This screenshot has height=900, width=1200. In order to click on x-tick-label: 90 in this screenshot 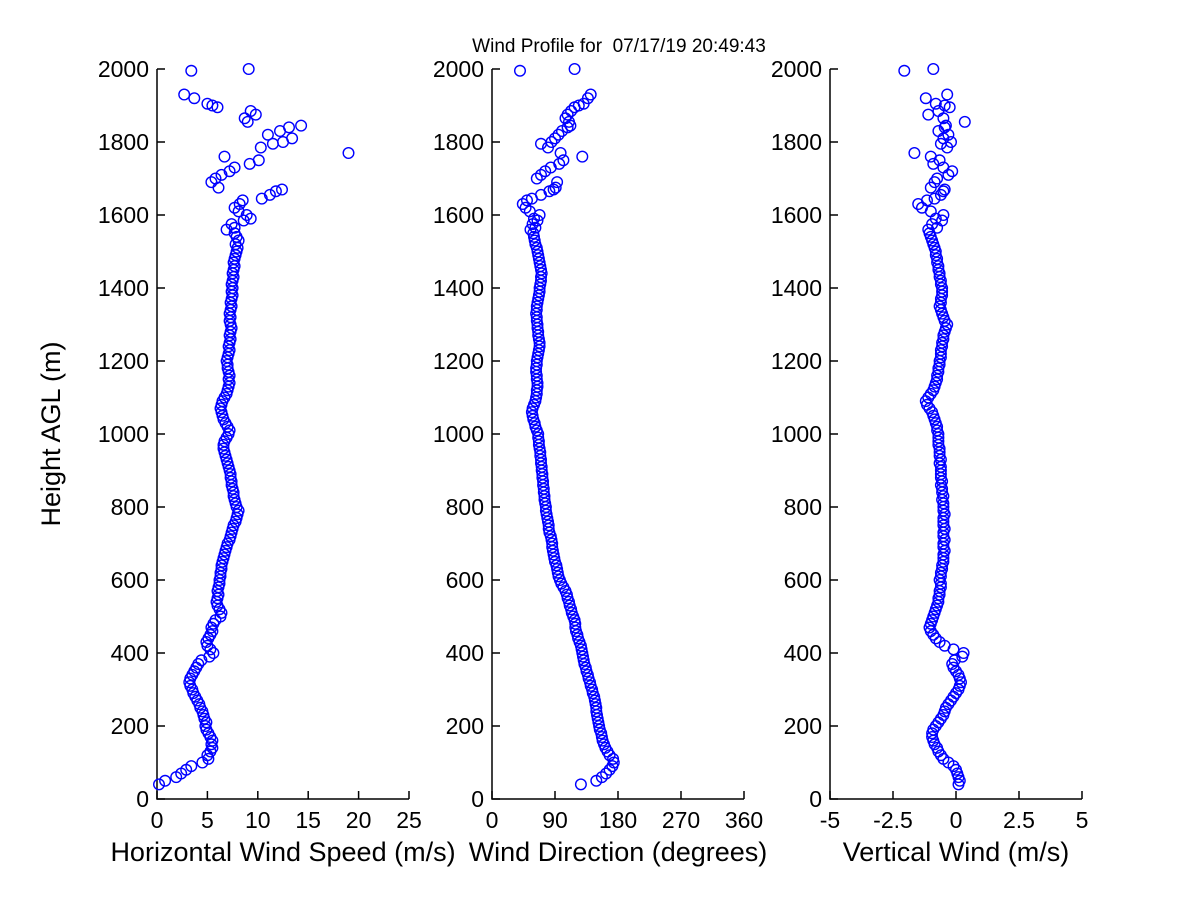, I will do `click(555, 820)`.